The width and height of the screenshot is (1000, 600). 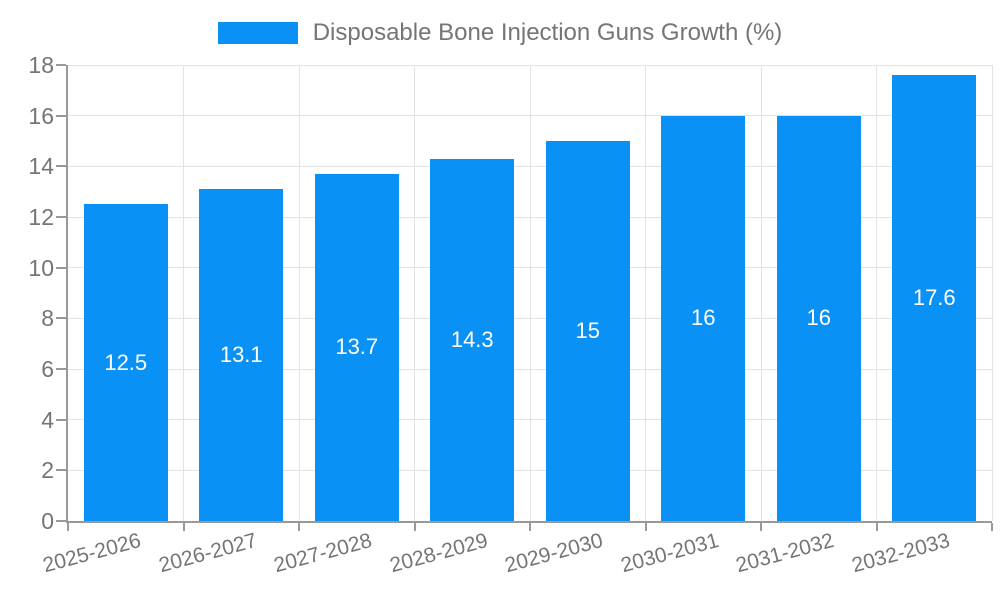 I want to click on bar-value-label: 17.6, so click(x=934, y=298).